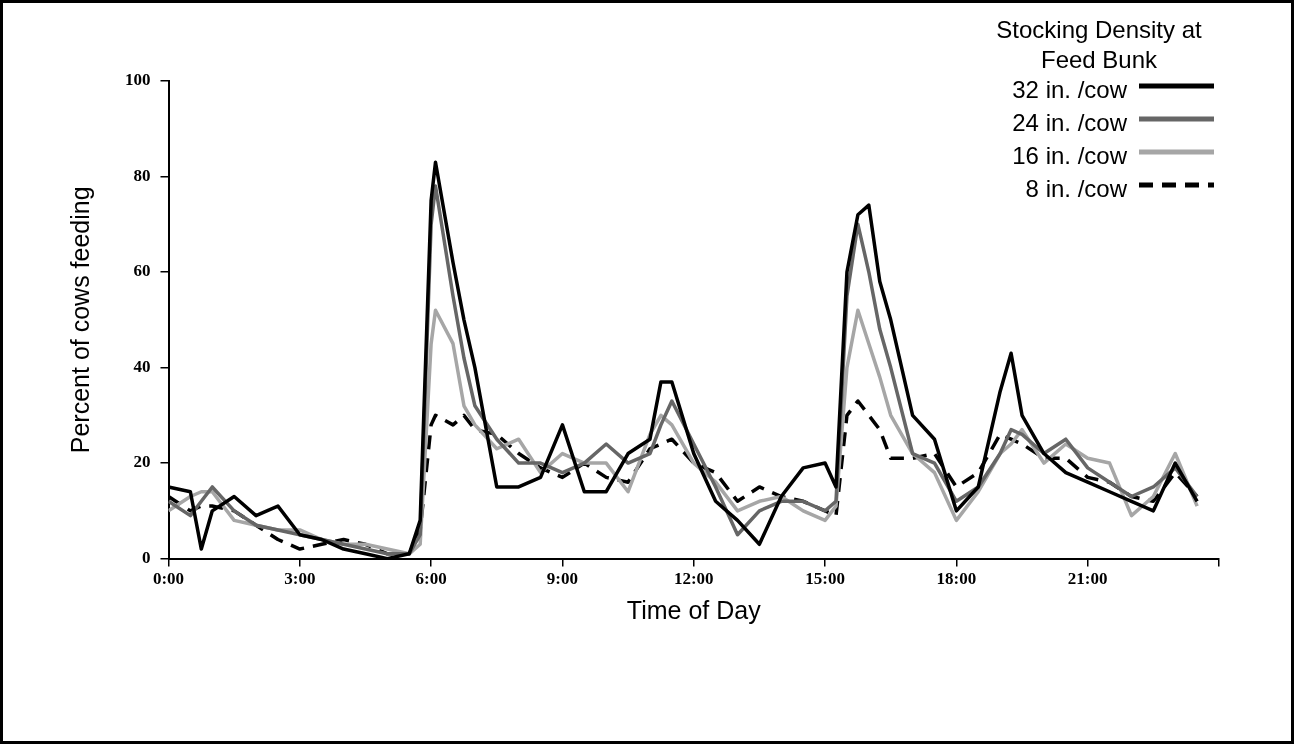 This screenshot has height=744, width=1294. I want to click on y-tick-label: 40, so click(142, 366).